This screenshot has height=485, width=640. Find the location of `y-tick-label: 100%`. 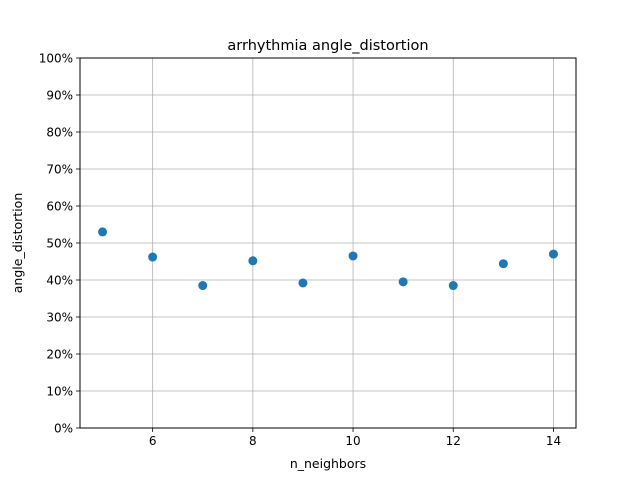

y-tick-label: 100% is located at coordinates (56, 59).